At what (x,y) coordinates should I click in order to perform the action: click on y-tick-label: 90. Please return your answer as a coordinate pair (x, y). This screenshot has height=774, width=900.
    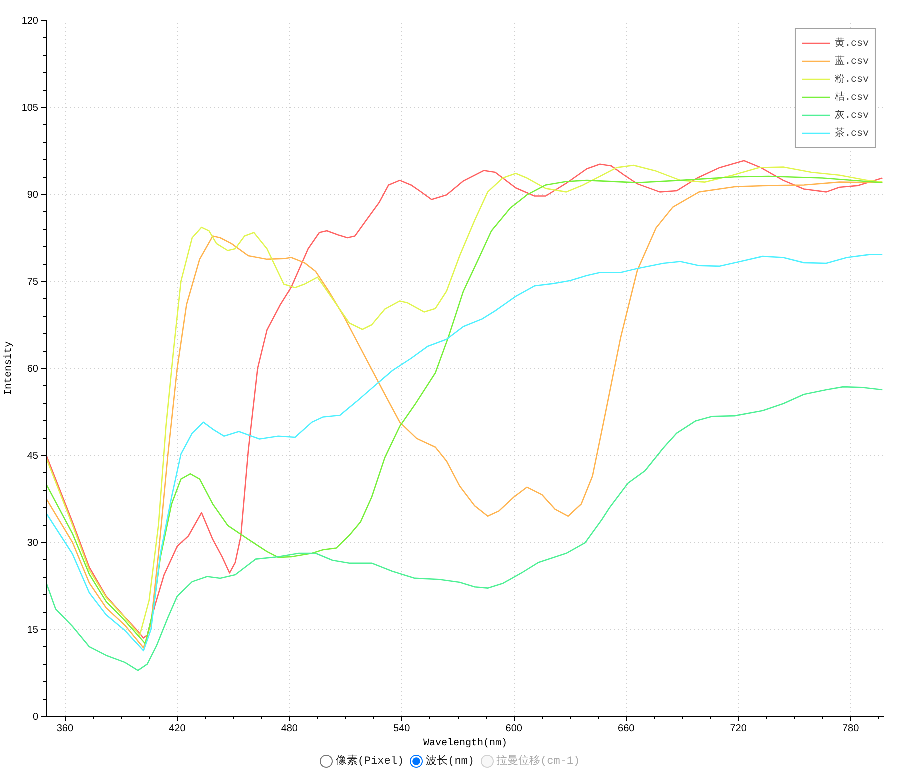
    Looking at the image, I should click on (33, 195).